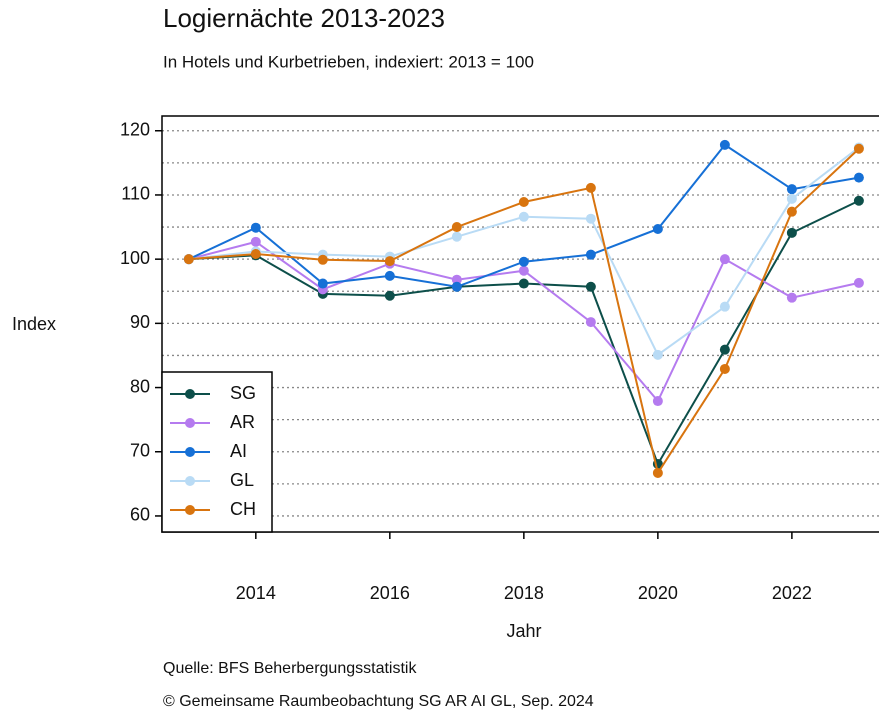  I want to click on legend-label: GL, so click(242, 480).